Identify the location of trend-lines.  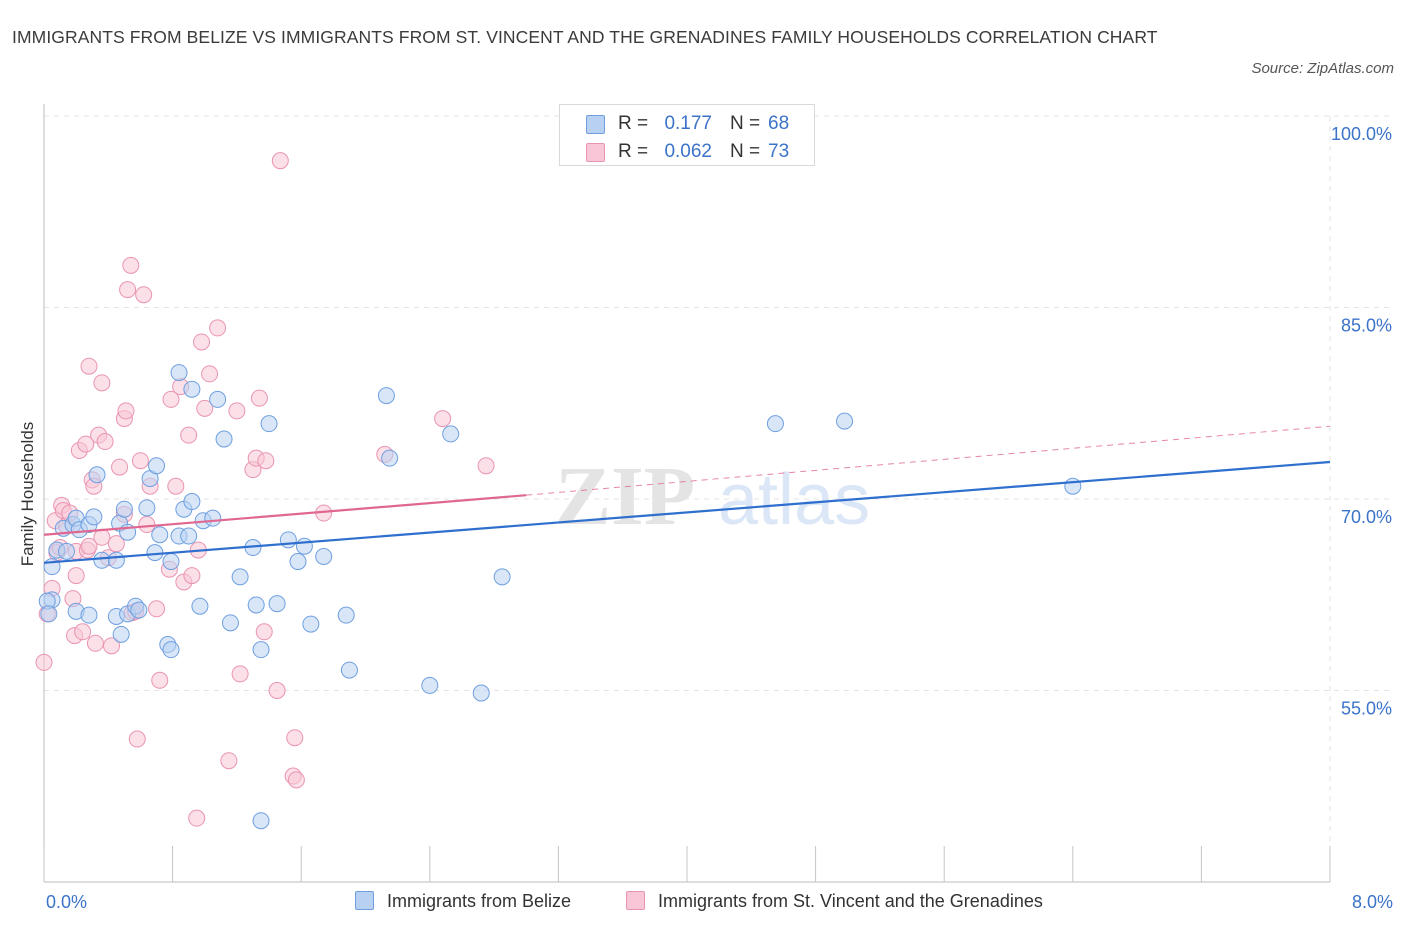
(687, 494).